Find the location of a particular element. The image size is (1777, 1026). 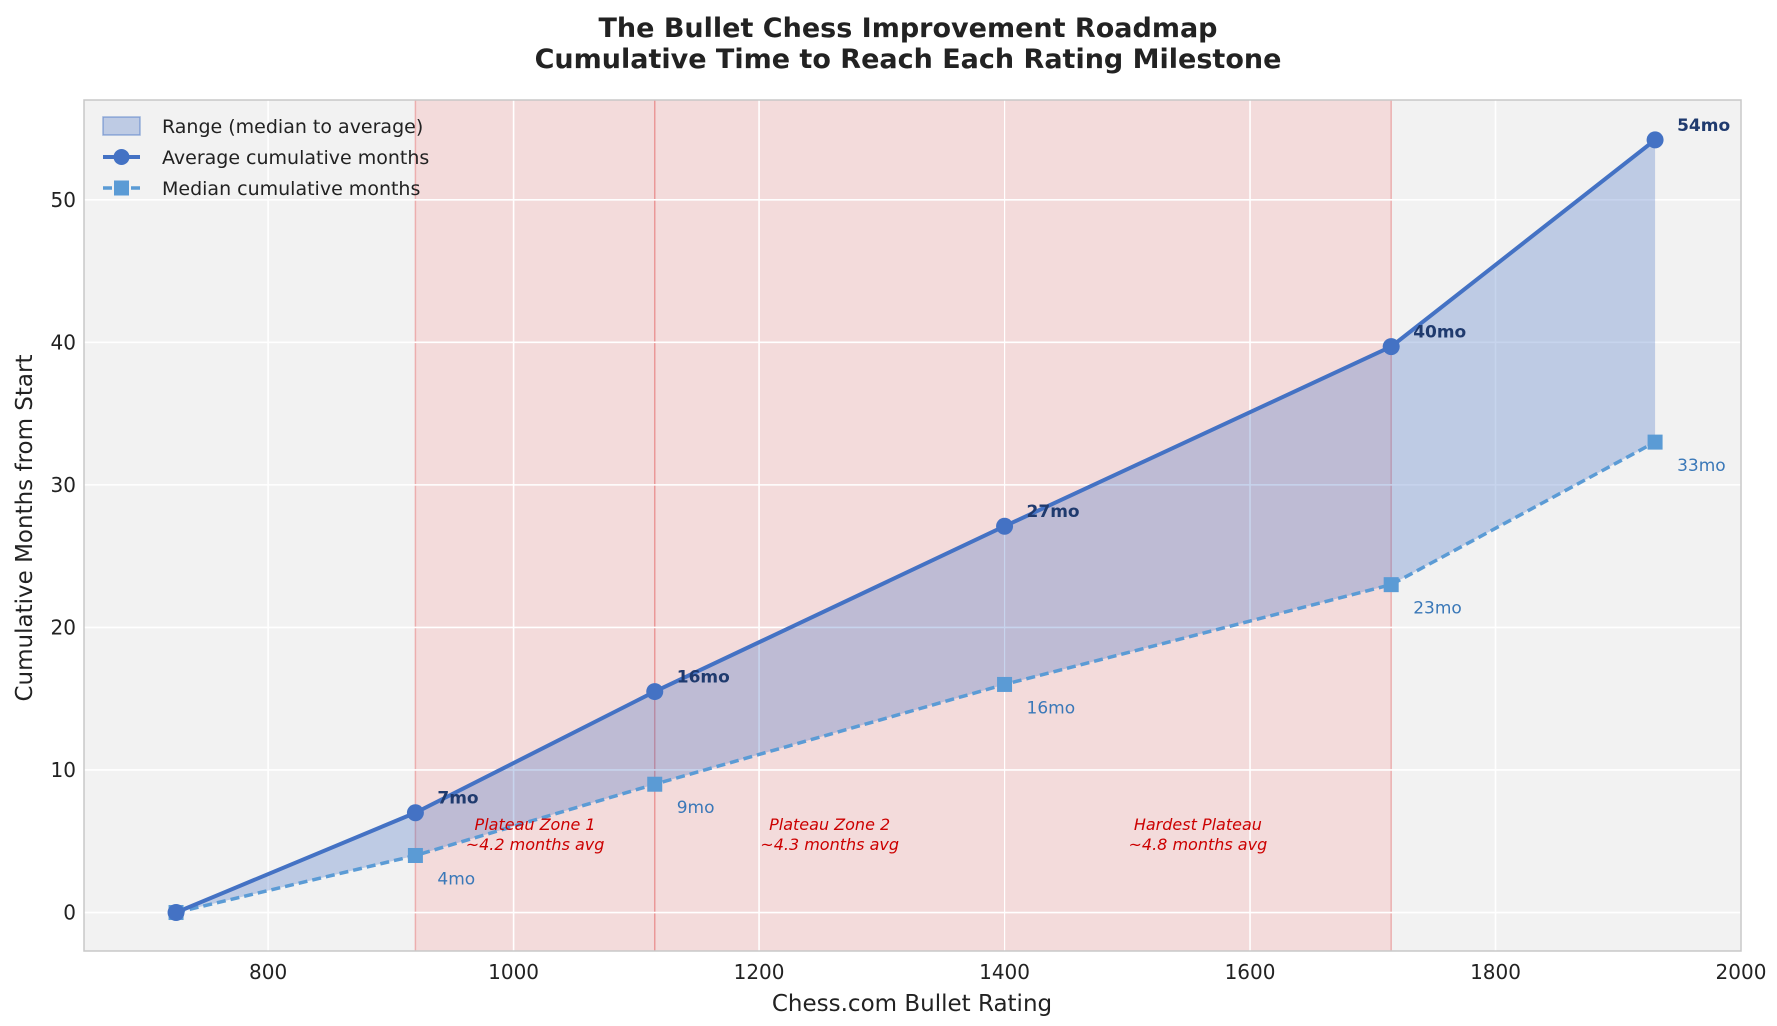

x-tick-label-1000: 1000 is located at coordinates (513, 972).